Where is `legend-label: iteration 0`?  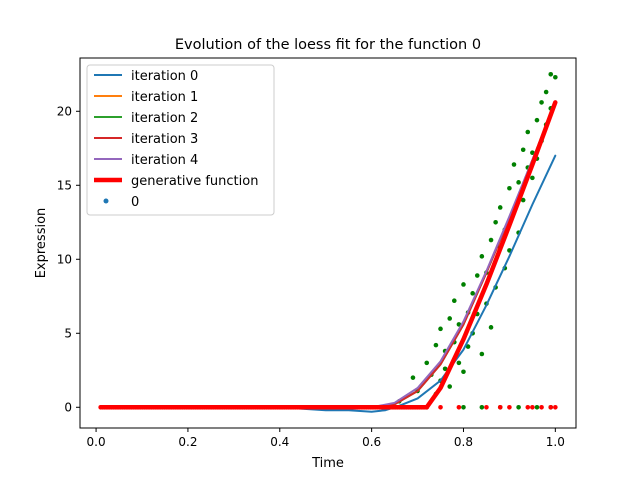 legend-label: iteration 0 is located at coordinates (164, 76).